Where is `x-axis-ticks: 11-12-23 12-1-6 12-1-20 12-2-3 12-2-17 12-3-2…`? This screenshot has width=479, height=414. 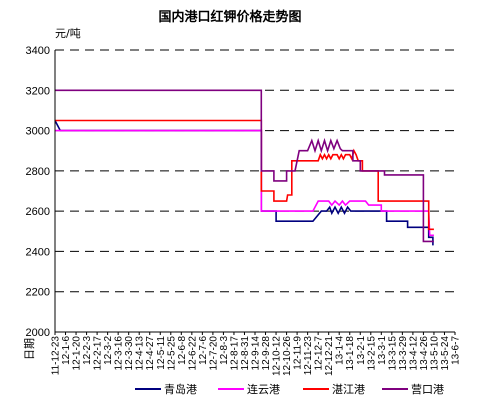 x-axis-ticks: 11-12-23 12-1-6 12-1-20 12-2-3 12-2-17 12-3-2… is located at coordinates (256, 354).